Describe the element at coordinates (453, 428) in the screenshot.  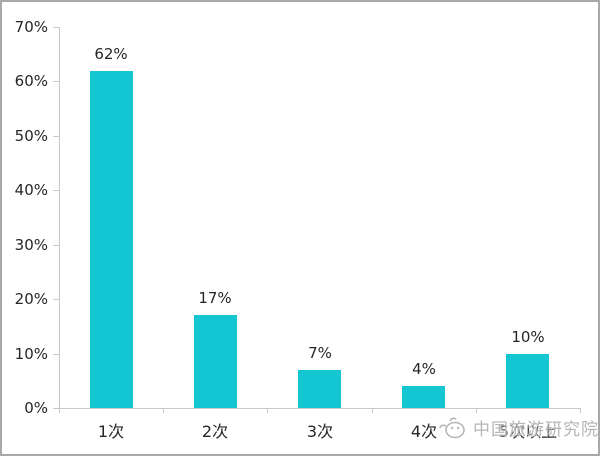
I see `watermark-logo-icon` at that location.